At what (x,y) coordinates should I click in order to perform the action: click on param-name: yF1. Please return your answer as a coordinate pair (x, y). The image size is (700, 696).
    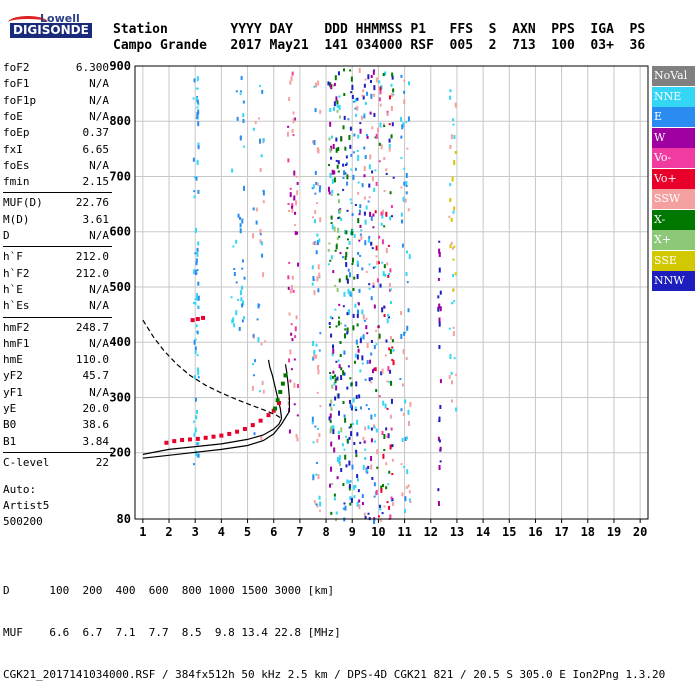
    Looking at the image, I should click on (13, 392).